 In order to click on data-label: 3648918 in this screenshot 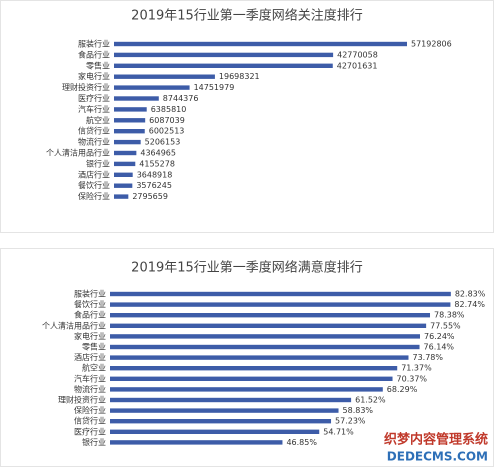, I will do `click(155, 174)`.